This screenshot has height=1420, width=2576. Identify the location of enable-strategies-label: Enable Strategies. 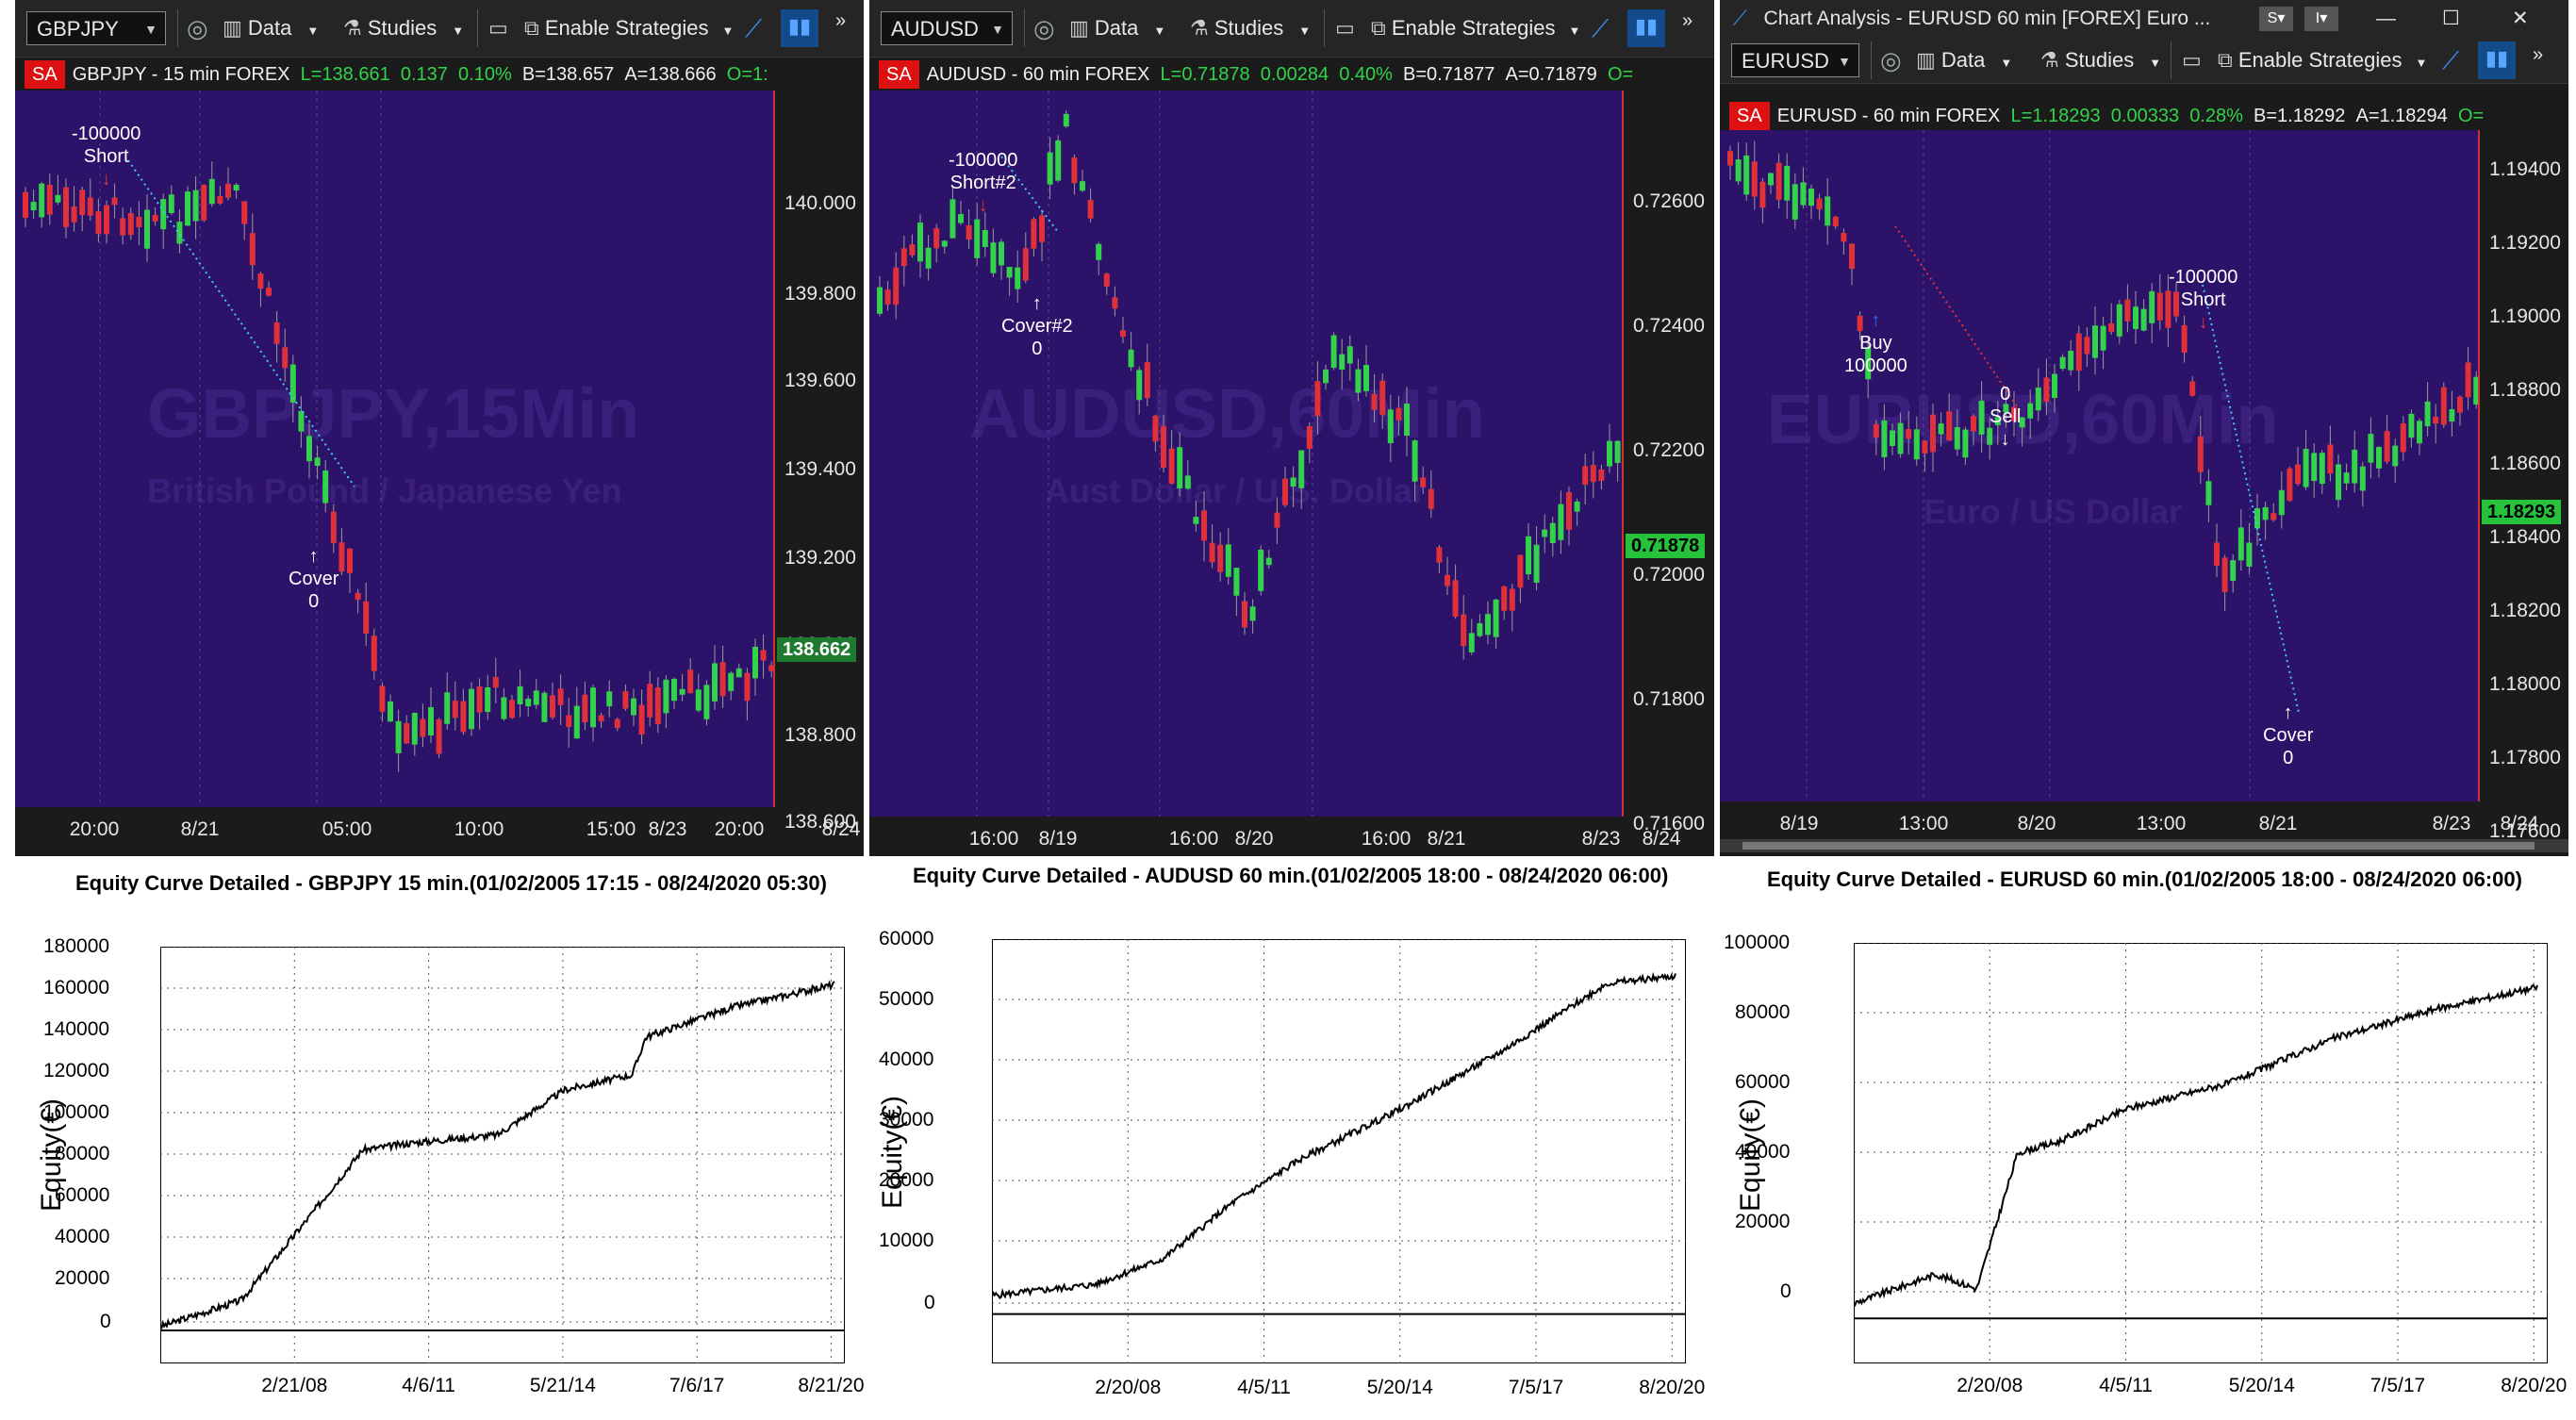
(626, 28).